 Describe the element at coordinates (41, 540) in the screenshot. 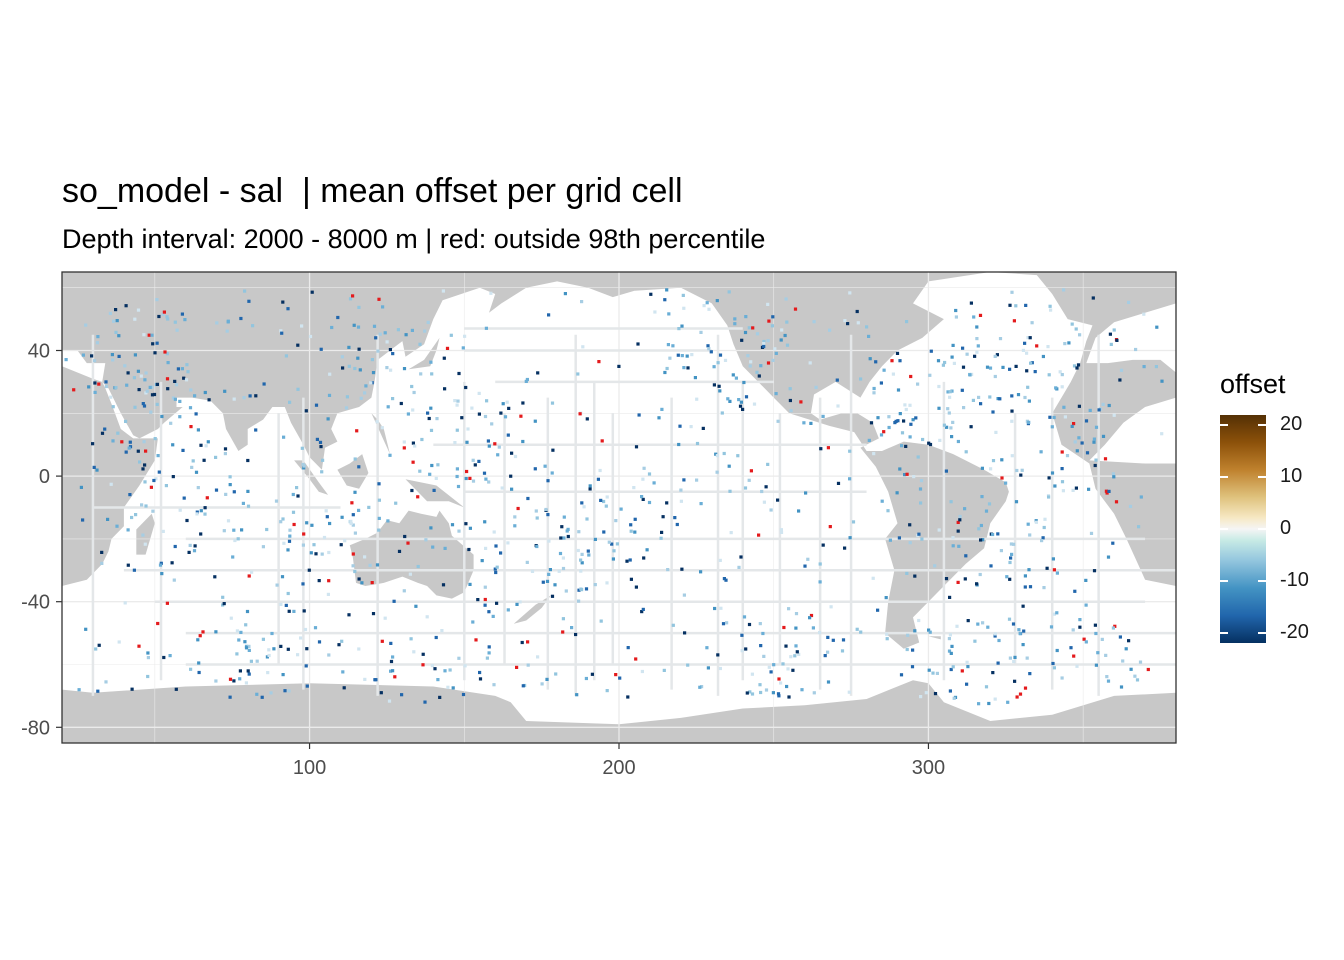

I see `y-axis: 40 0 -40 -80` at that location.